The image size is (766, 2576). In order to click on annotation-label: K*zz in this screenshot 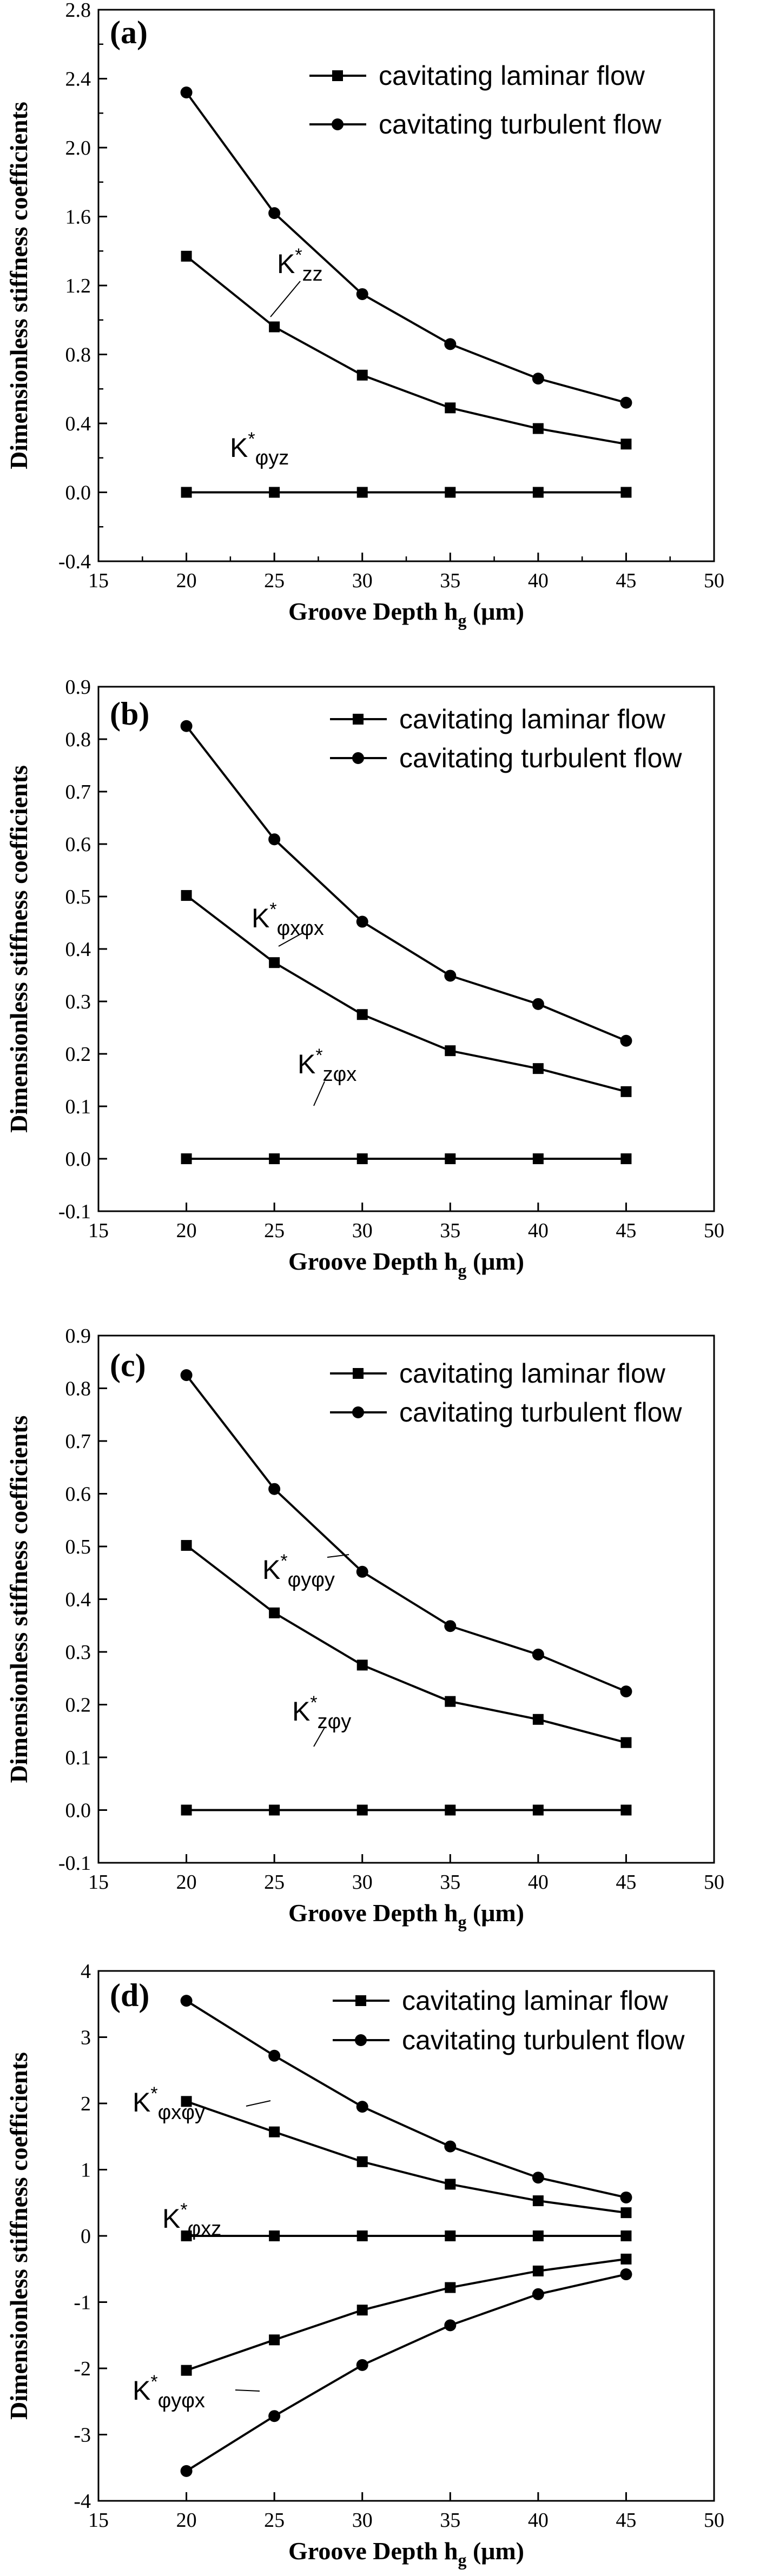, I will do `click(300, 265)`.